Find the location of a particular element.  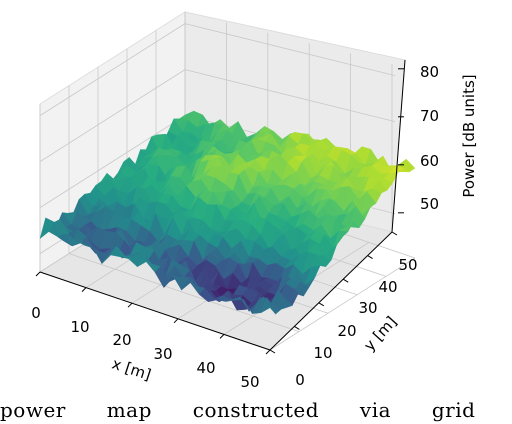

y-tick-labels: 0 10 20 30 40 50 is located at coordinates (356, 322).